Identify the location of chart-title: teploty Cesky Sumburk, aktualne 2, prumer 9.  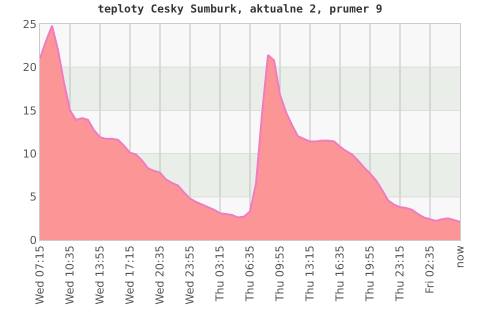
(240, 9).